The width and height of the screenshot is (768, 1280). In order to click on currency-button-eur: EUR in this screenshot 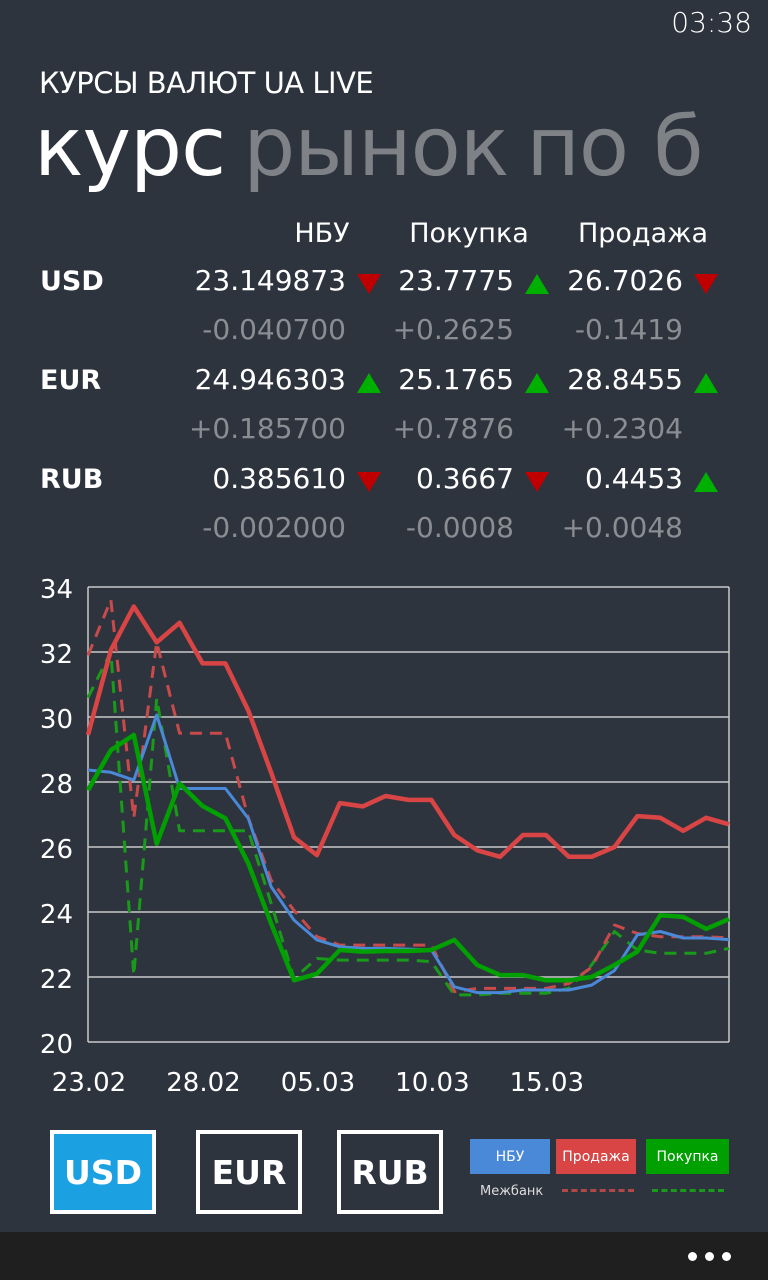, I will do `click(249, 1172)`.